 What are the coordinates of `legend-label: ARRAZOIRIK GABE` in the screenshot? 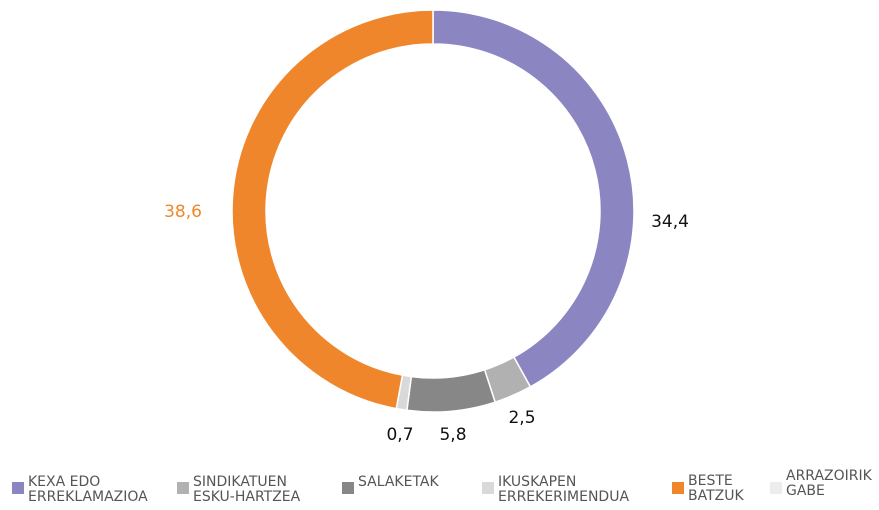 It's located at (829, 483).